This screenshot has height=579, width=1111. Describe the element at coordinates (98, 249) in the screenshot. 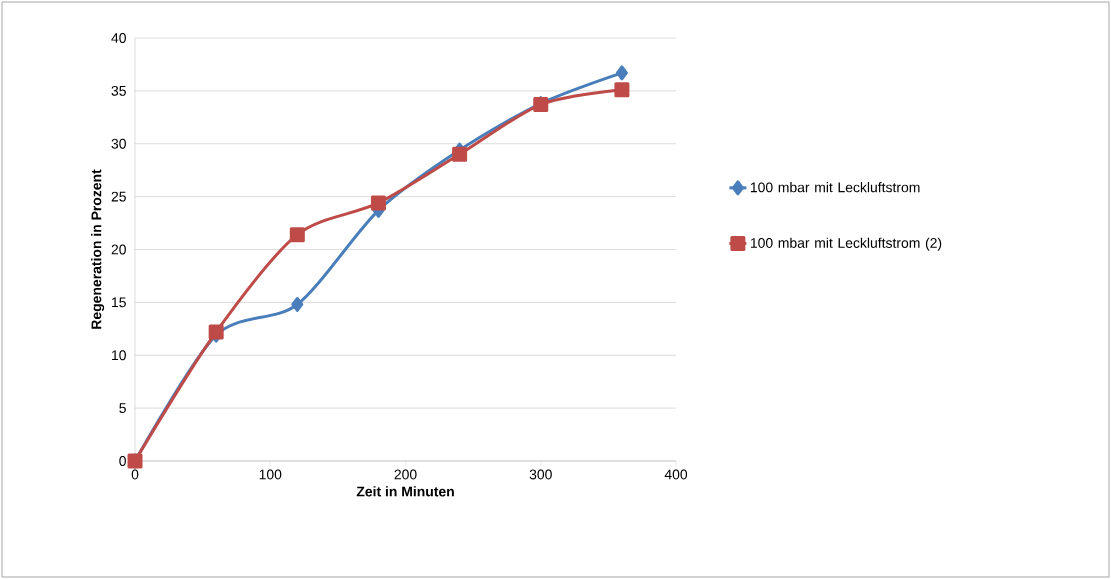

I see `y-axis-title: Regeneration in Prozent` at that location.